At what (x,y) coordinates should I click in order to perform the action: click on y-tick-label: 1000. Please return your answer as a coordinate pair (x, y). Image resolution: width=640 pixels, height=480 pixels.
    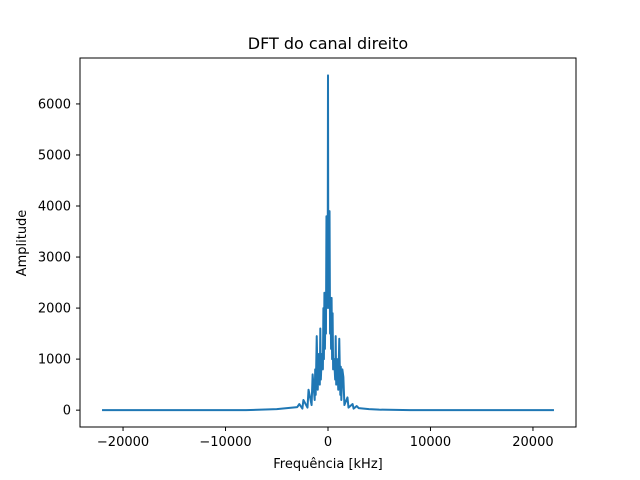
    Looking at the image, I should click on (54, 360).